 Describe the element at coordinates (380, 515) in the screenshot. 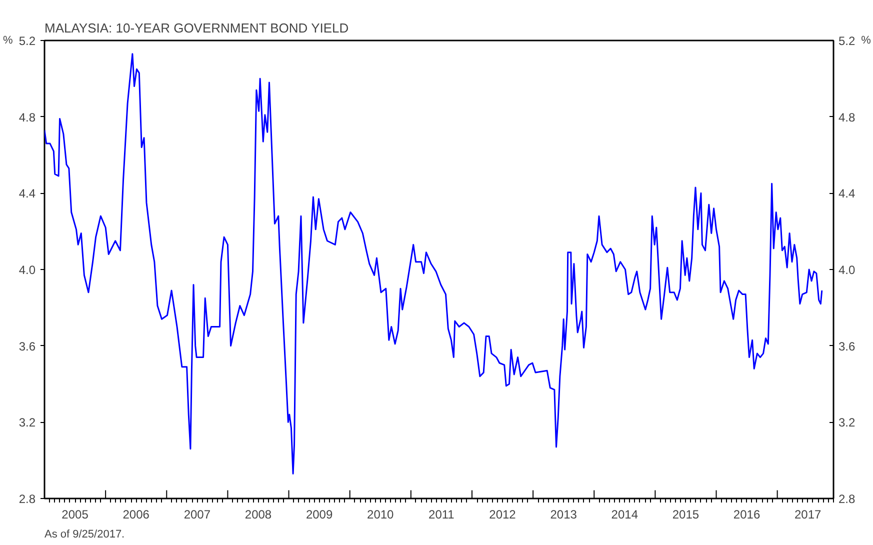

I see `x-tick-label: 2010` at that location.